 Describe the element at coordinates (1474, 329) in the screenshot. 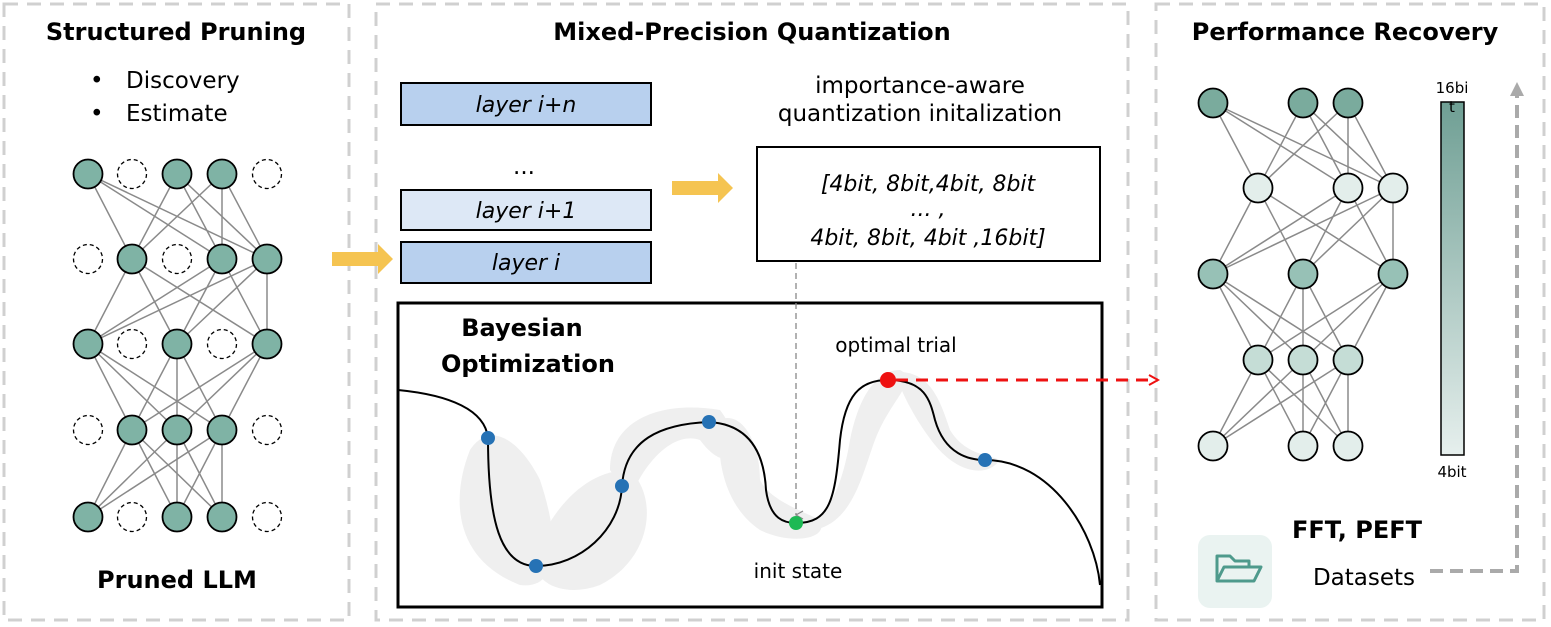

I see `finetune-loop-arrow` at that location.